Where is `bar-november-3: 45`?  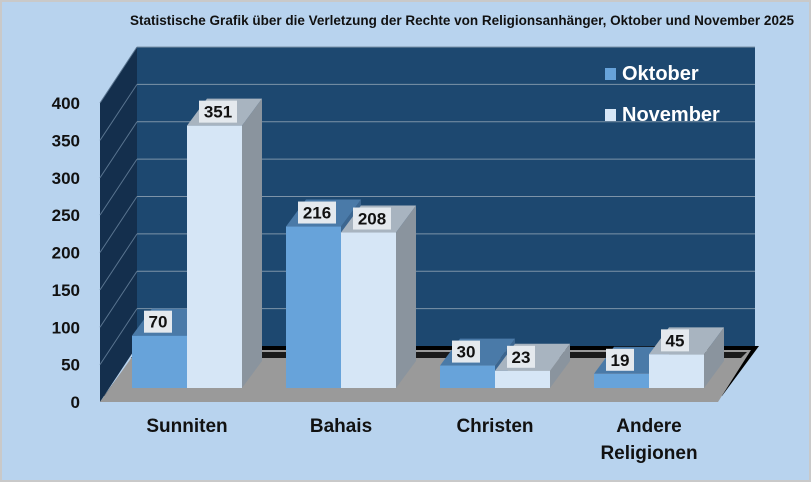
bar-november-3: 45 is located at coordinates (686, 357).